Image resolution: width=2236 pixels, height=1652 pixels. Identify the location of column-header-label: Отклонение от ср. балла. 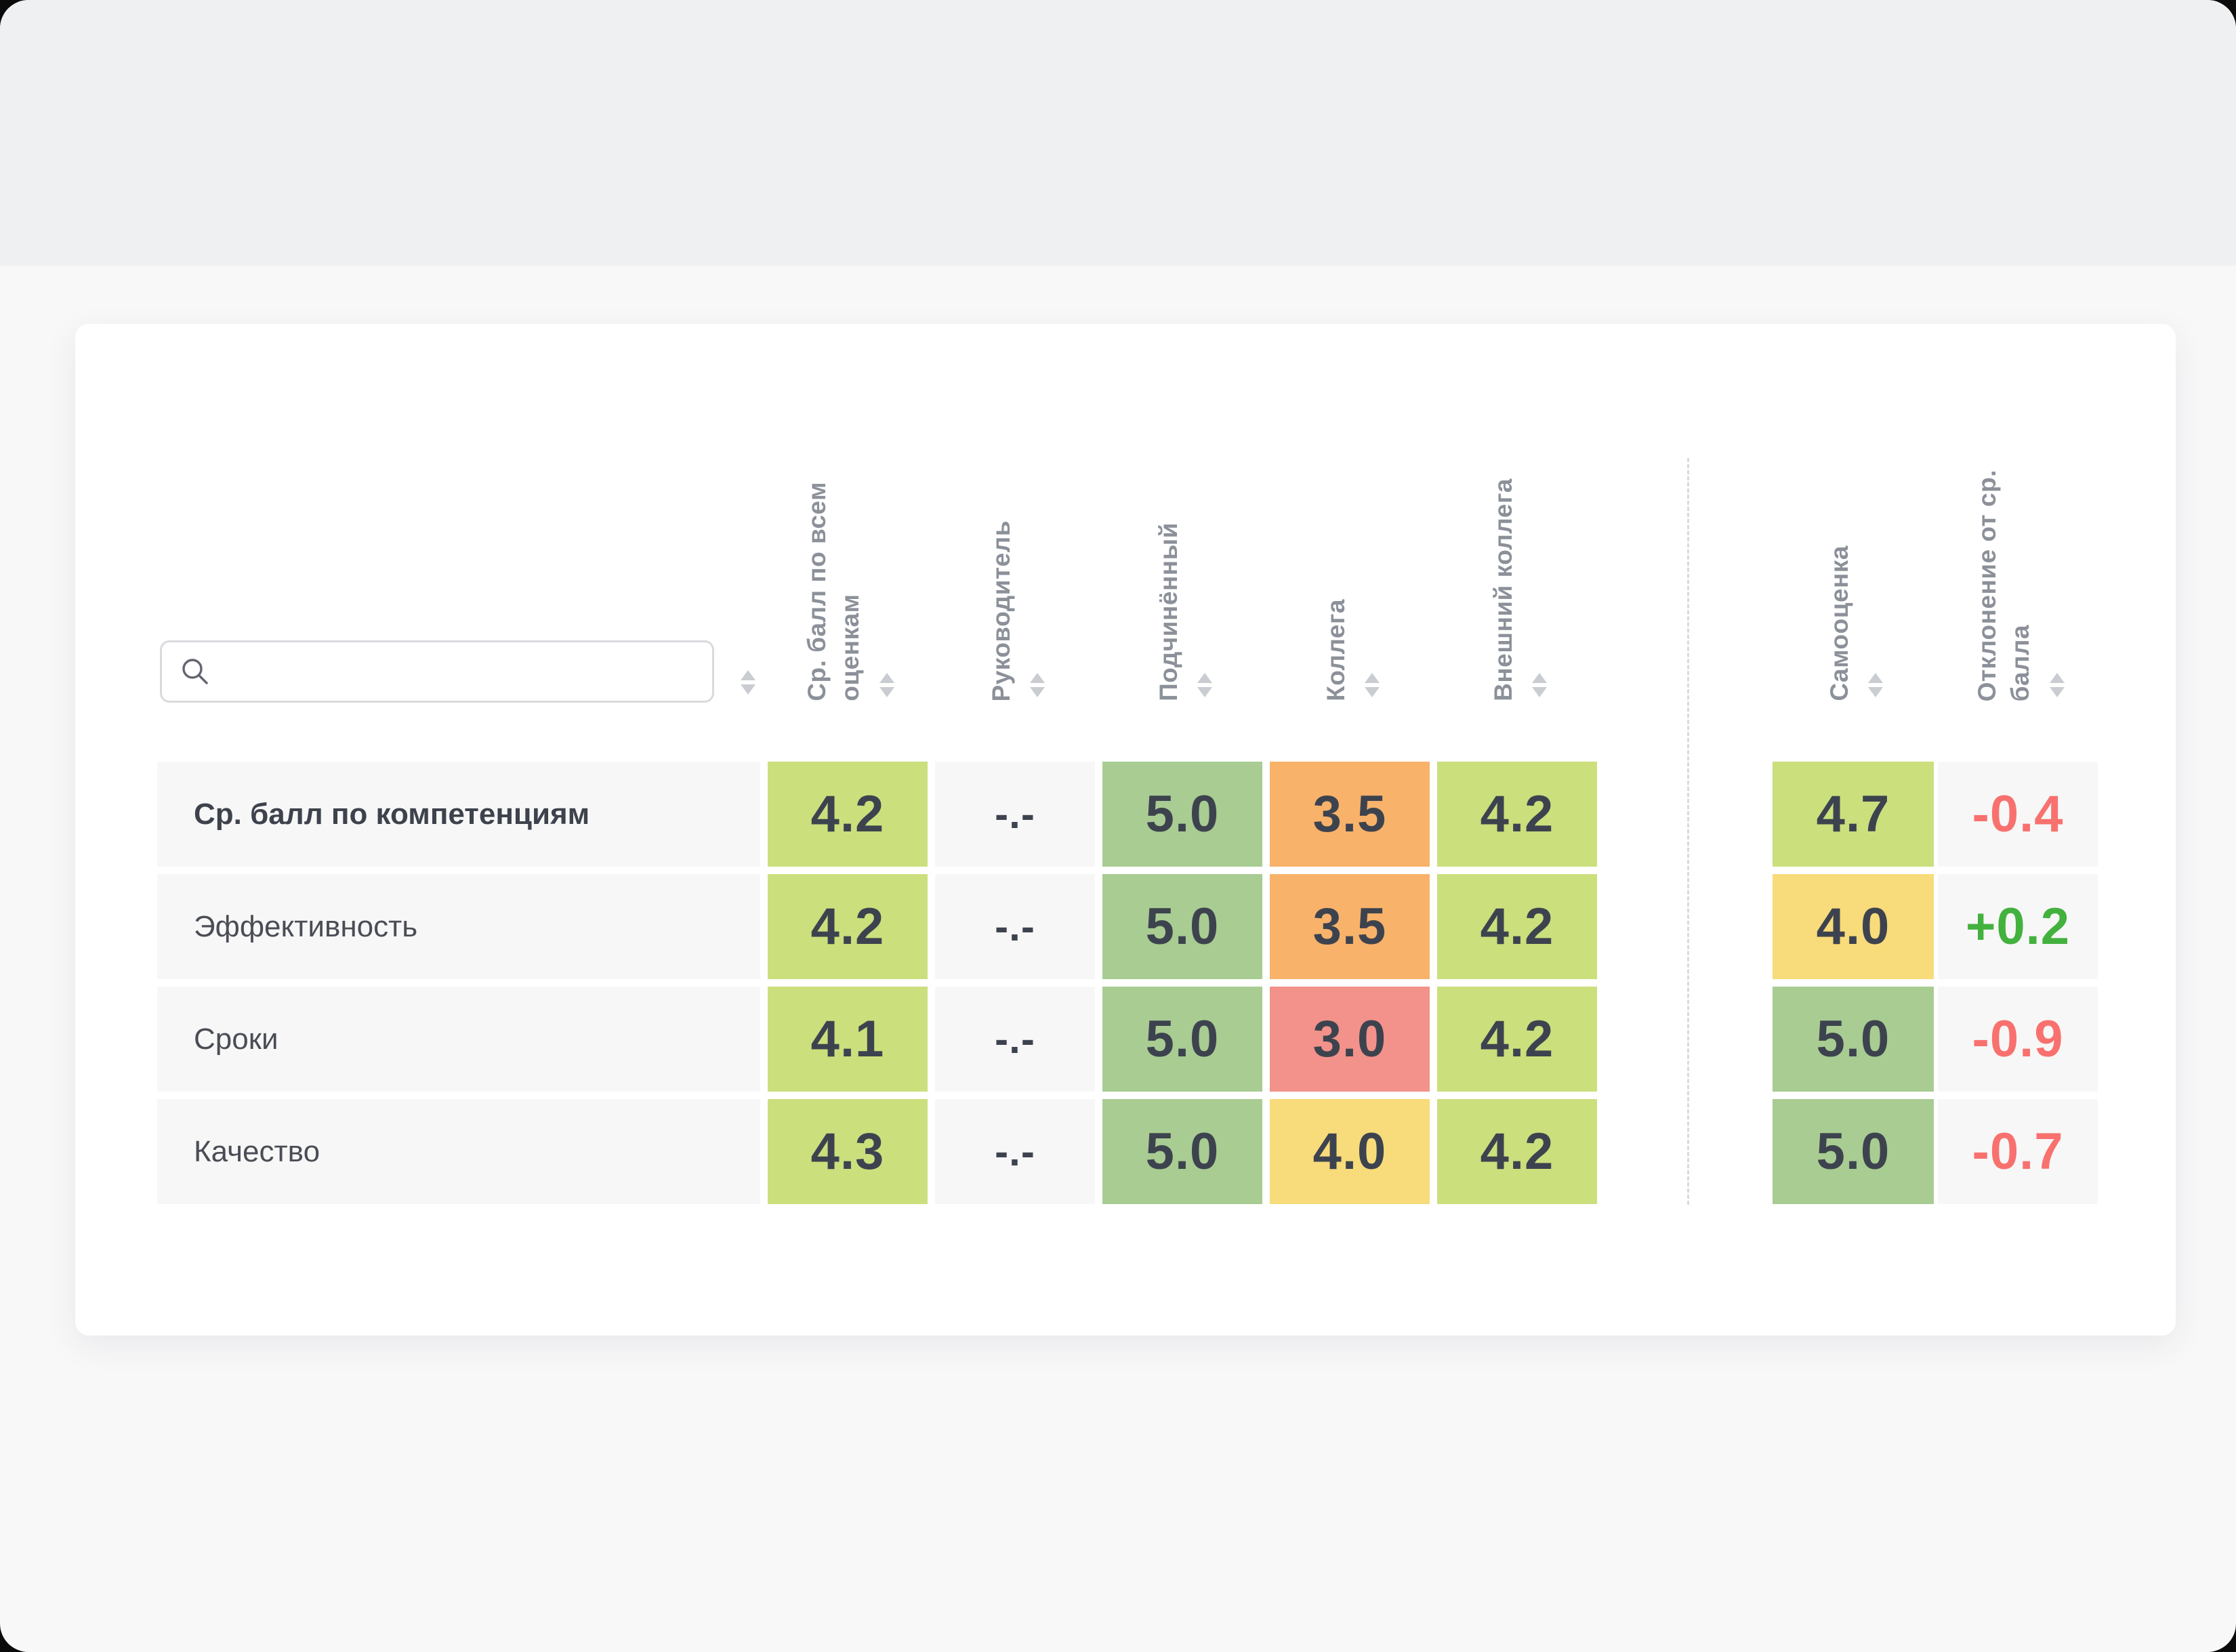
(2003, 585).